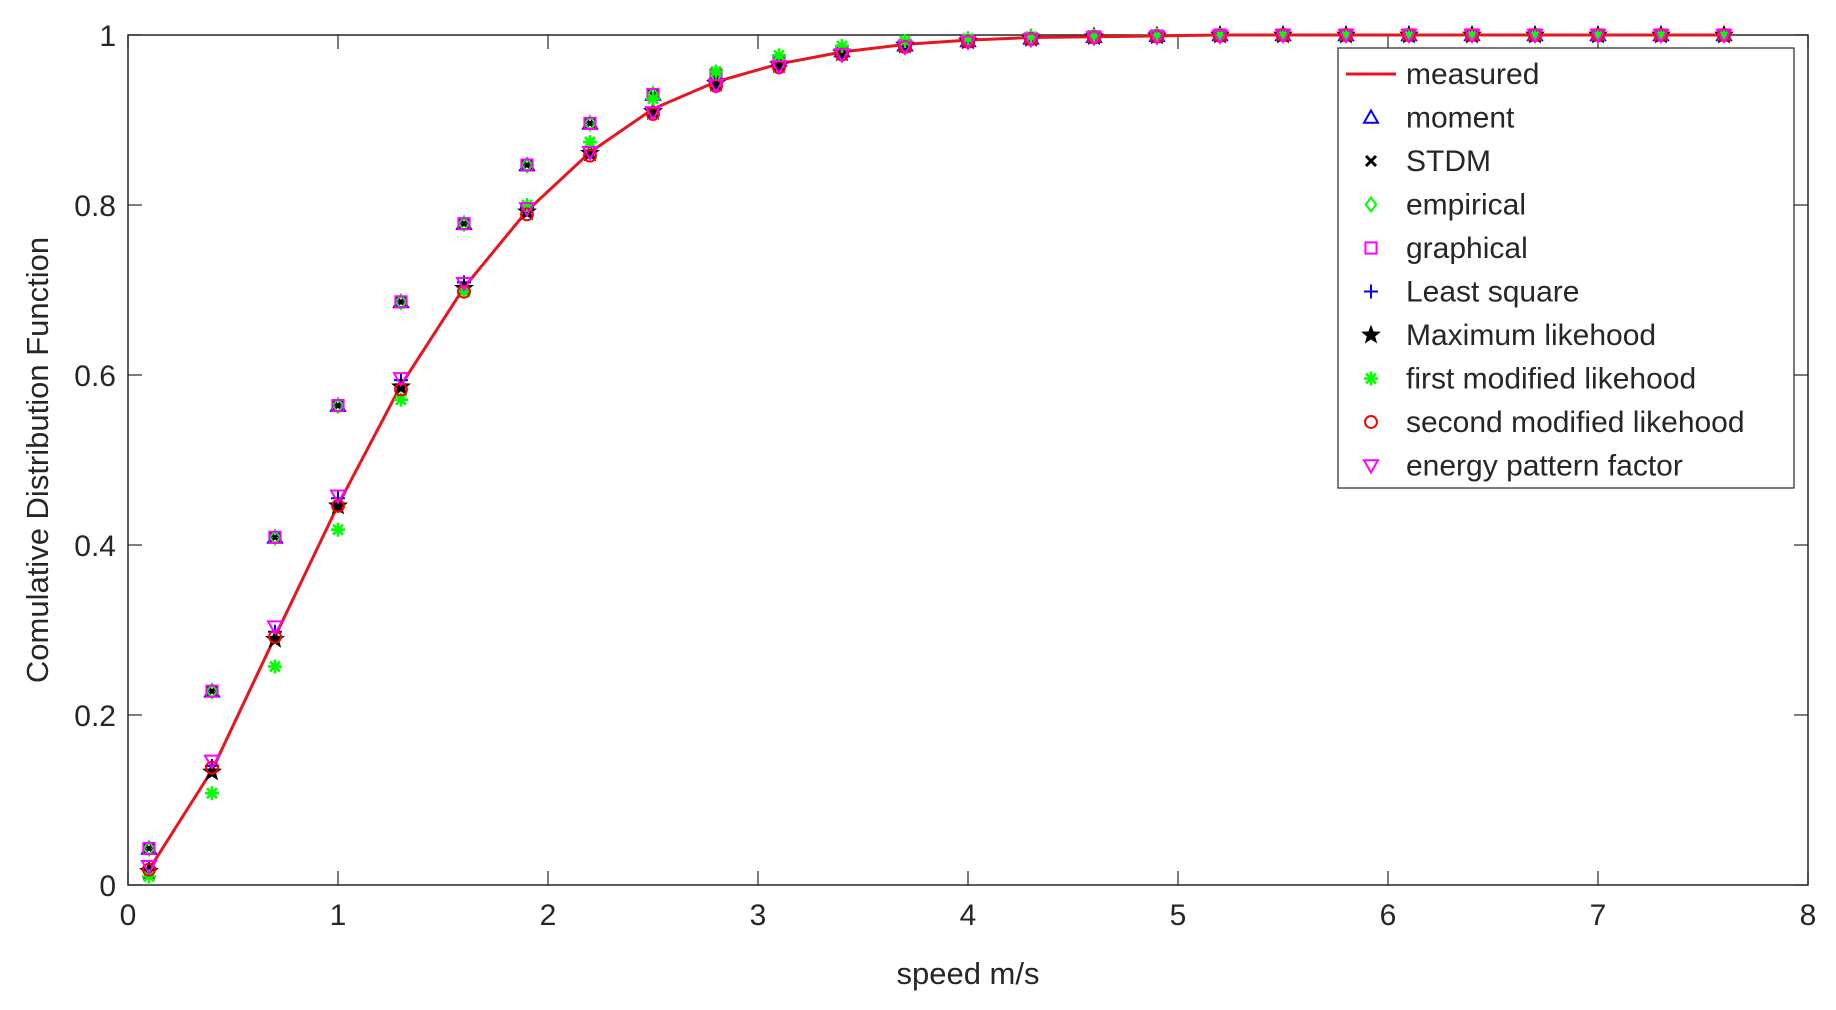 This screenshot has width=1836, height=1010. Describe the element at coordinates (1371, 291) in the screenshot. I see `legend-swatch-least-square` at that location.